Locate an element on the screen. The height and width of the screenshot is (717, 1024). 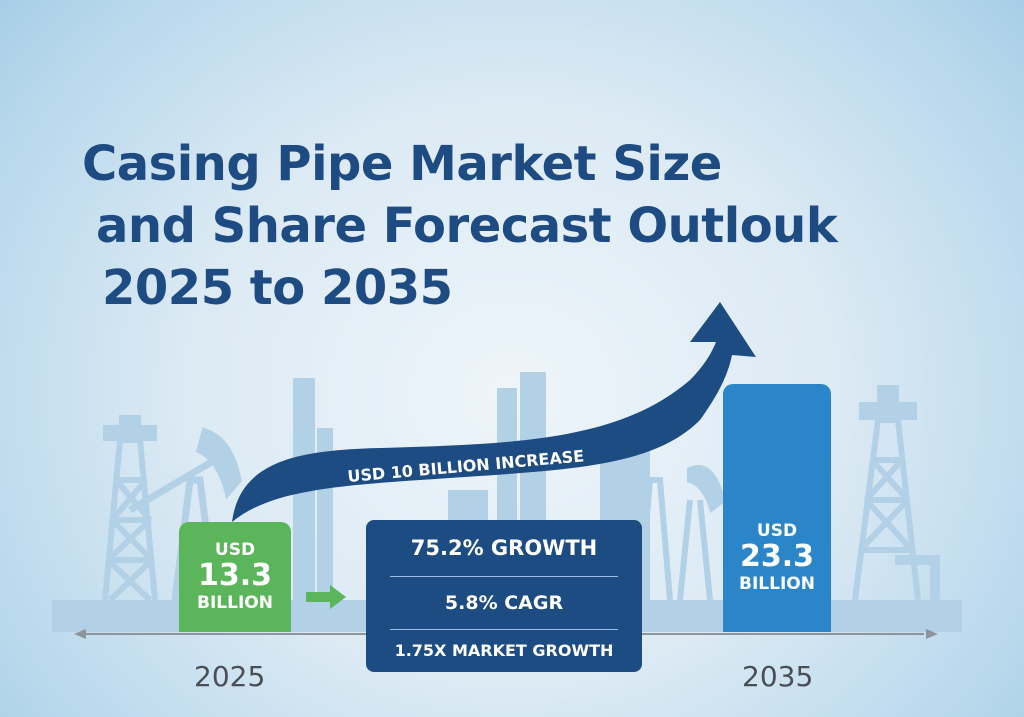
title-line-1: Casing Pipe Market Size is located at coordinates (402, 164).